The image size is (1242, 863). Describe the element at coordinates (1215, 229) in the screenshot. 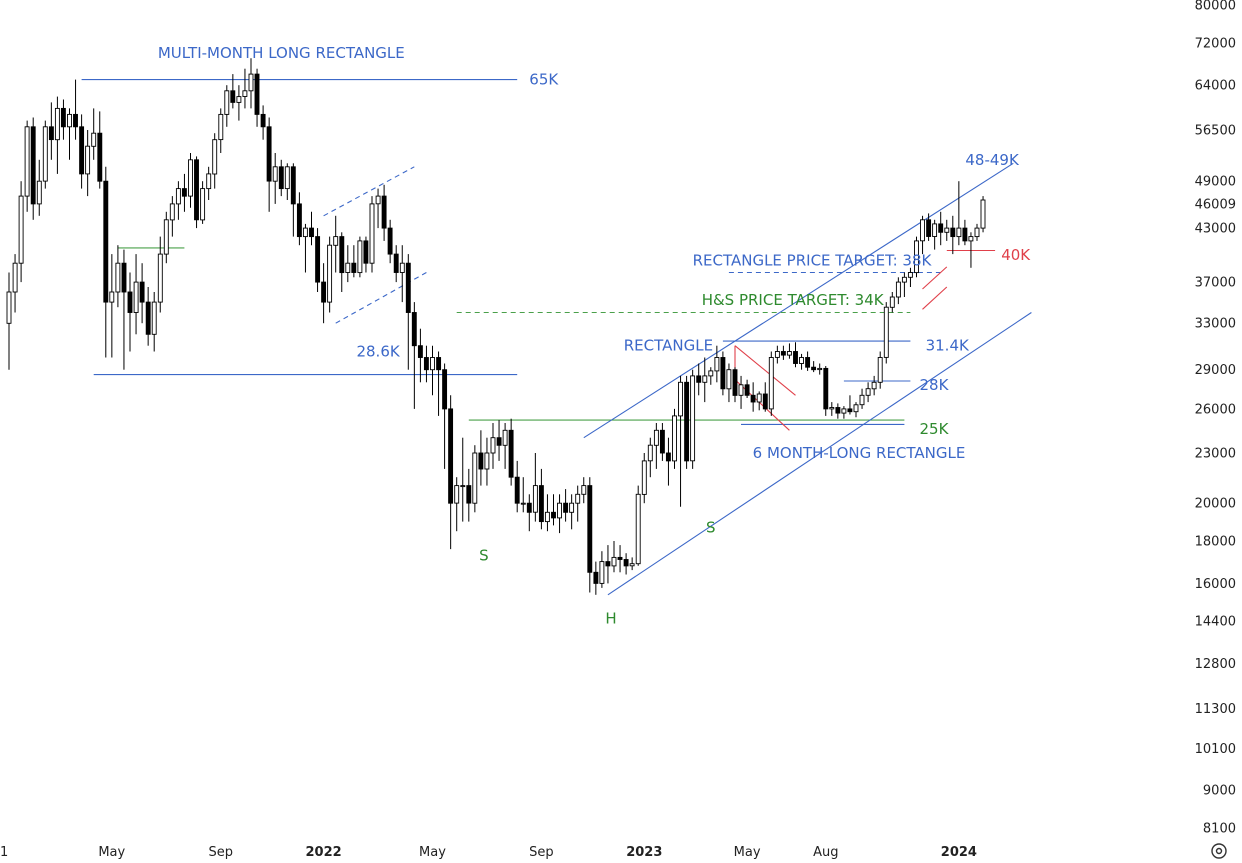

I see `y-tick-label: 43000` at that location.